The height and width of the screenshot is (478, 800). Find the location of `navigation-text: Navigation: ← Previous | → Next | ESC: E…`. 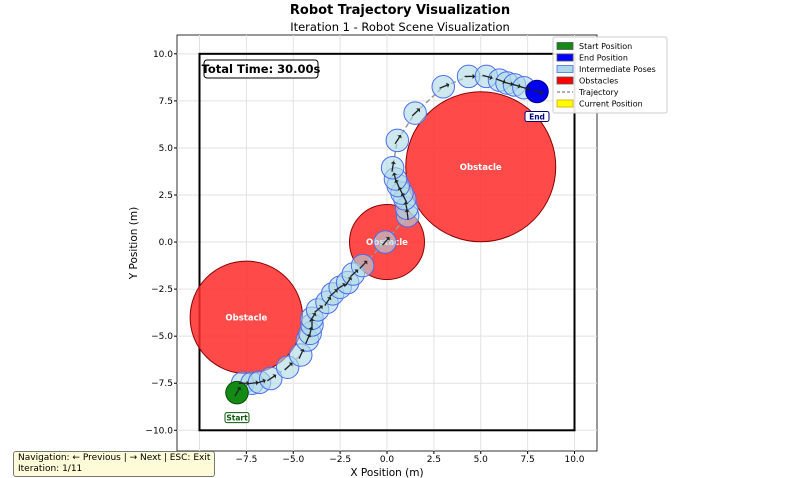

navigation-text: Navigation: ← Previous | → Next | ESC: E… is located at coordinates (114, 458).